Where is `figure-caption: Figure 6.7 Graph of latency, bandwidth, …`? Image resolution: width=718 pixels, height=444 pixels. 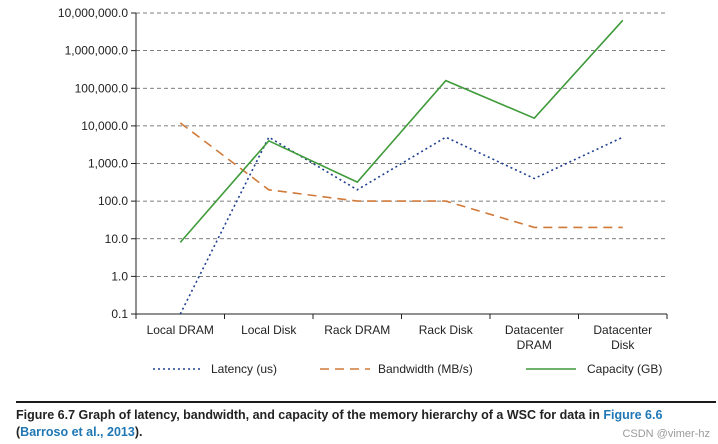 figure-caption: Figure 6.7 Graph of latency, bandwidth, … is located at coordinates (366, 421).